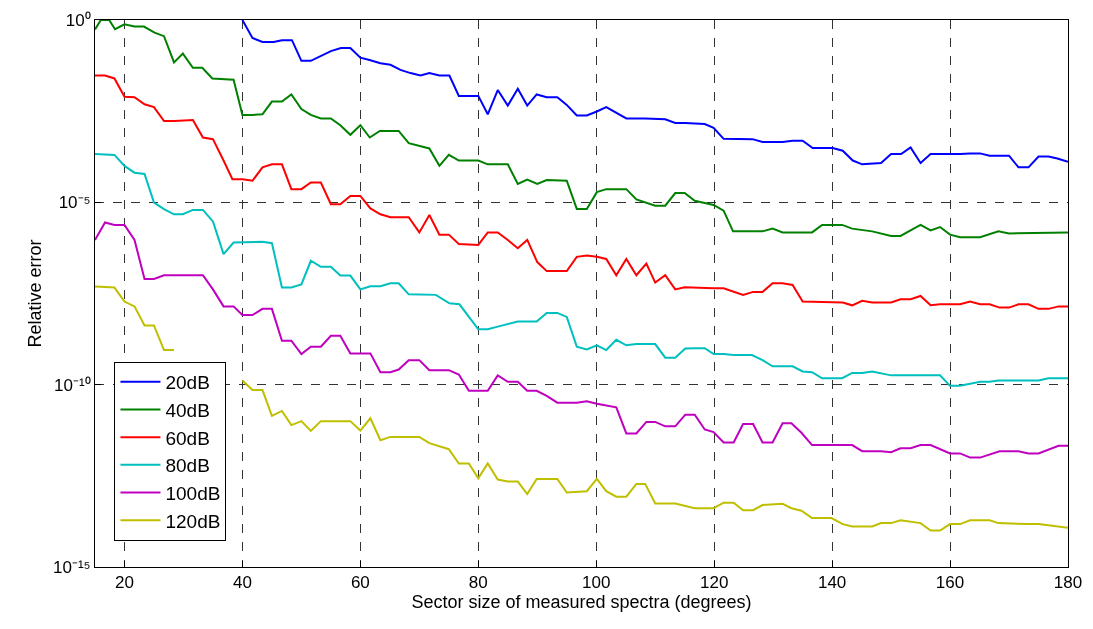  What do you see at coordinates (1068, 583) in the screenshot?
I see `x-tick-label: 180` at bounding box center [1068, 583].